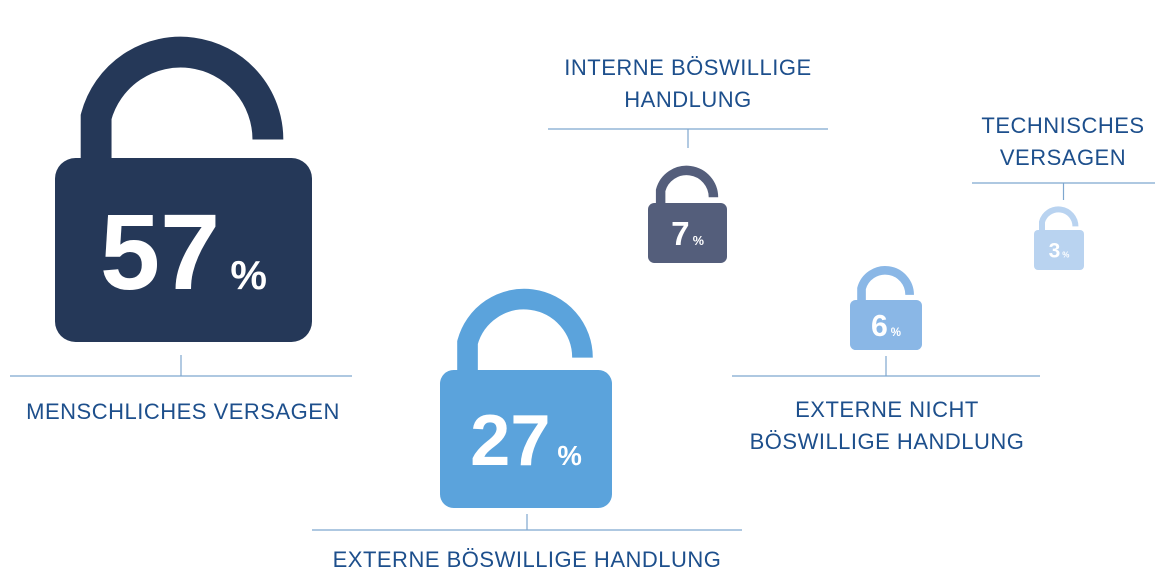 This screenshot has width=1158, height=576. I want to click on category-label: INTERNE BÖSWILLIGE HANDLUNG, so click(688, 83).